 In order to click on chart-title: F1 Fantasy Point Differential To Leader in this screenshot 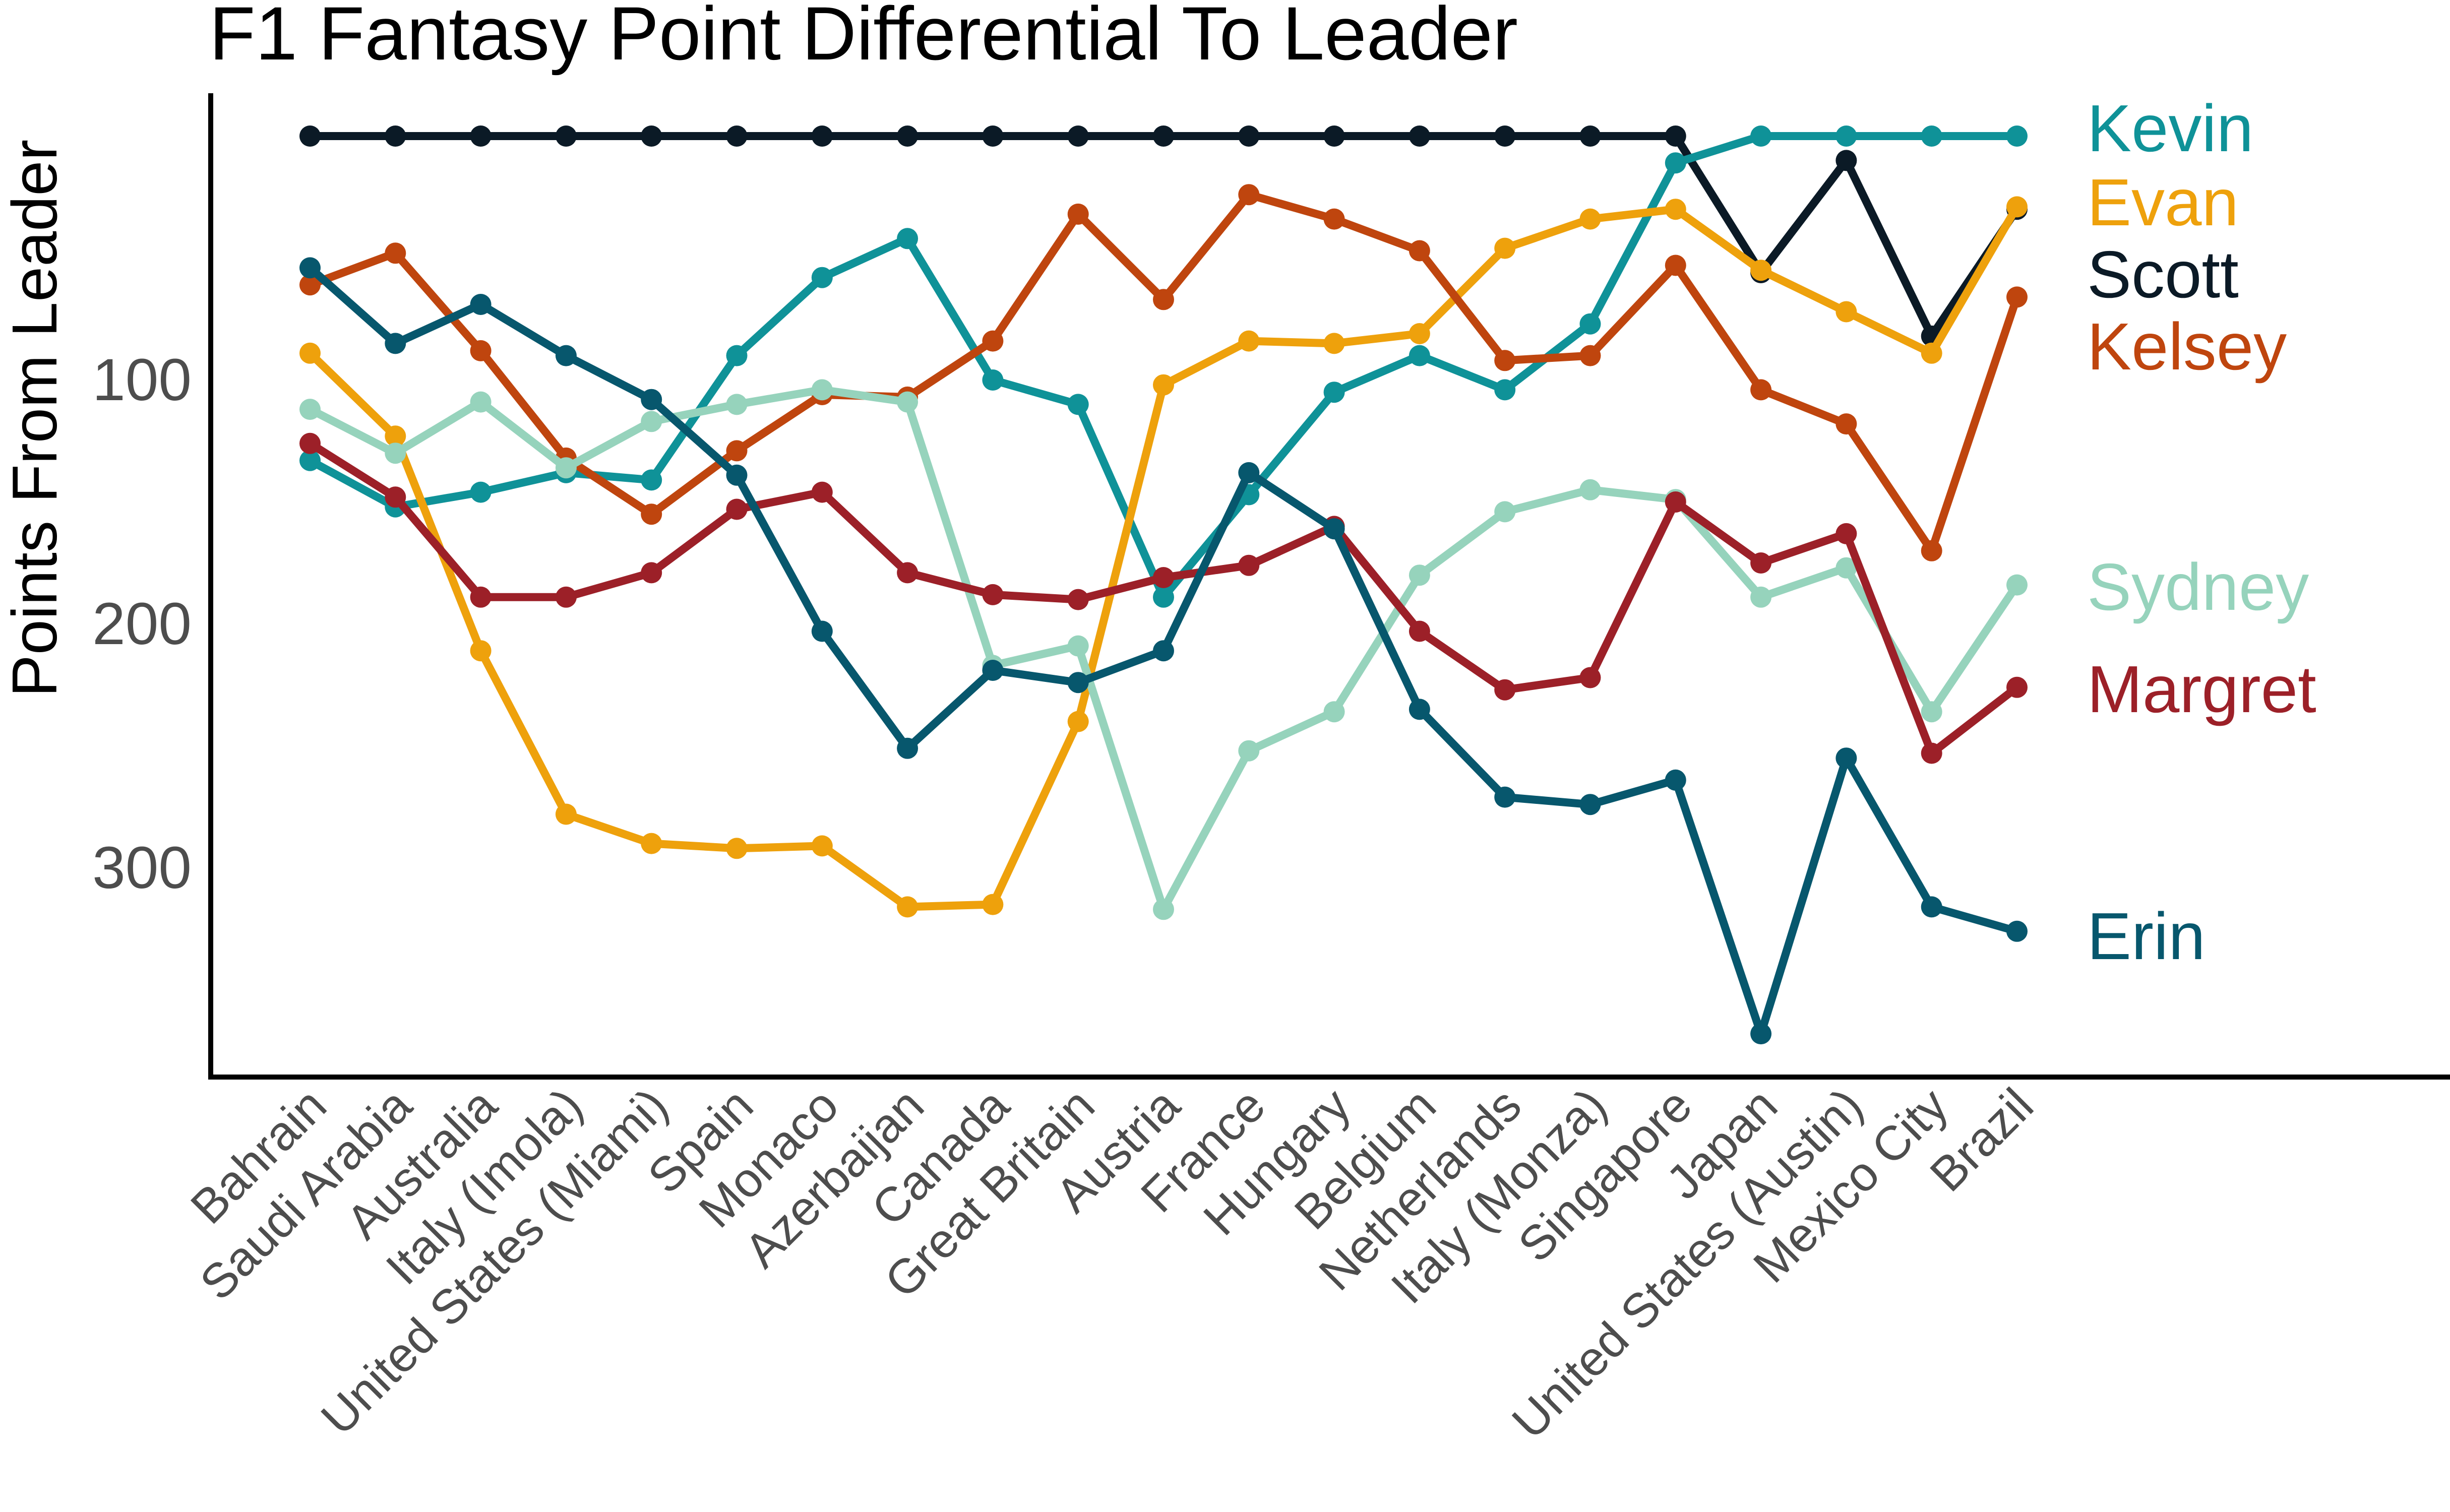, I will do `click(863, 38)`.